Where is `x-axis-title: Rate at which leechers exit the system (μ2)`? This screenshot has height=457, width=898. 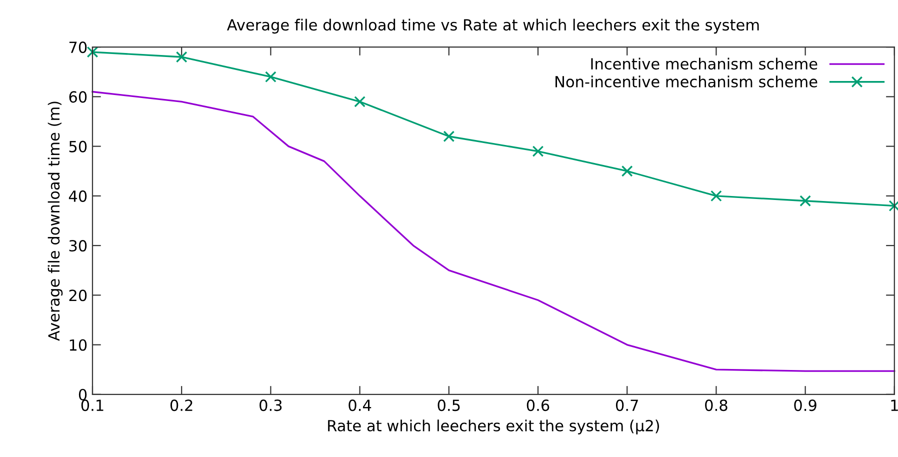
x-axis-title: Rate at which leechers exit the system (μ2) is located at coordinates (493, 427).